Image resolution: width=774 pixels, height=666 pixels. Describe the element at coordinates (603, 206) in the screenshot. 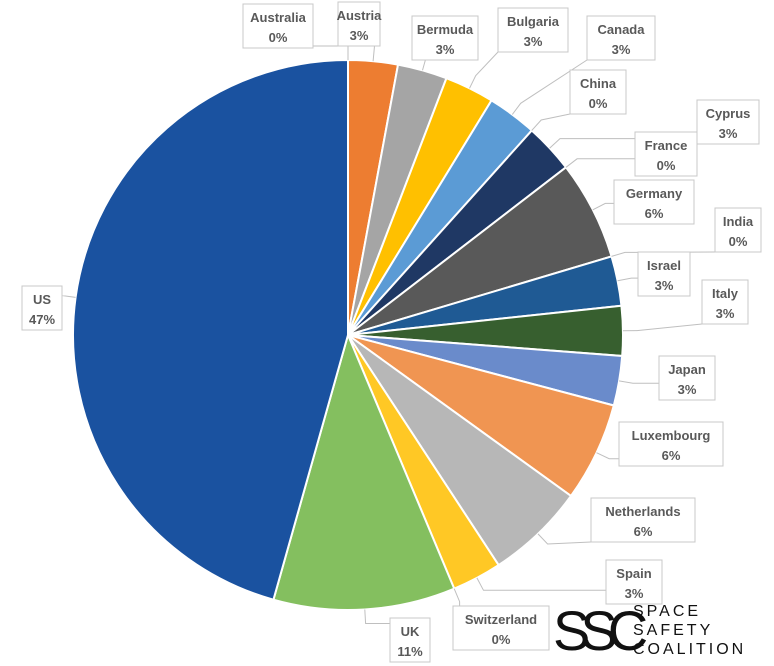

I see `leader-line-germany` at that location.